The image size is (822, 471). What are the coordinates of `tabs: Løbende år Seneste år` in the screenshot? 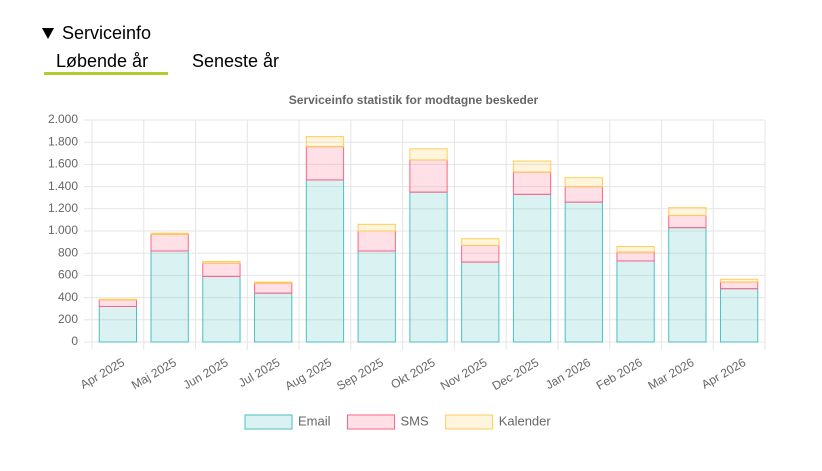 It's located at (161, 63).